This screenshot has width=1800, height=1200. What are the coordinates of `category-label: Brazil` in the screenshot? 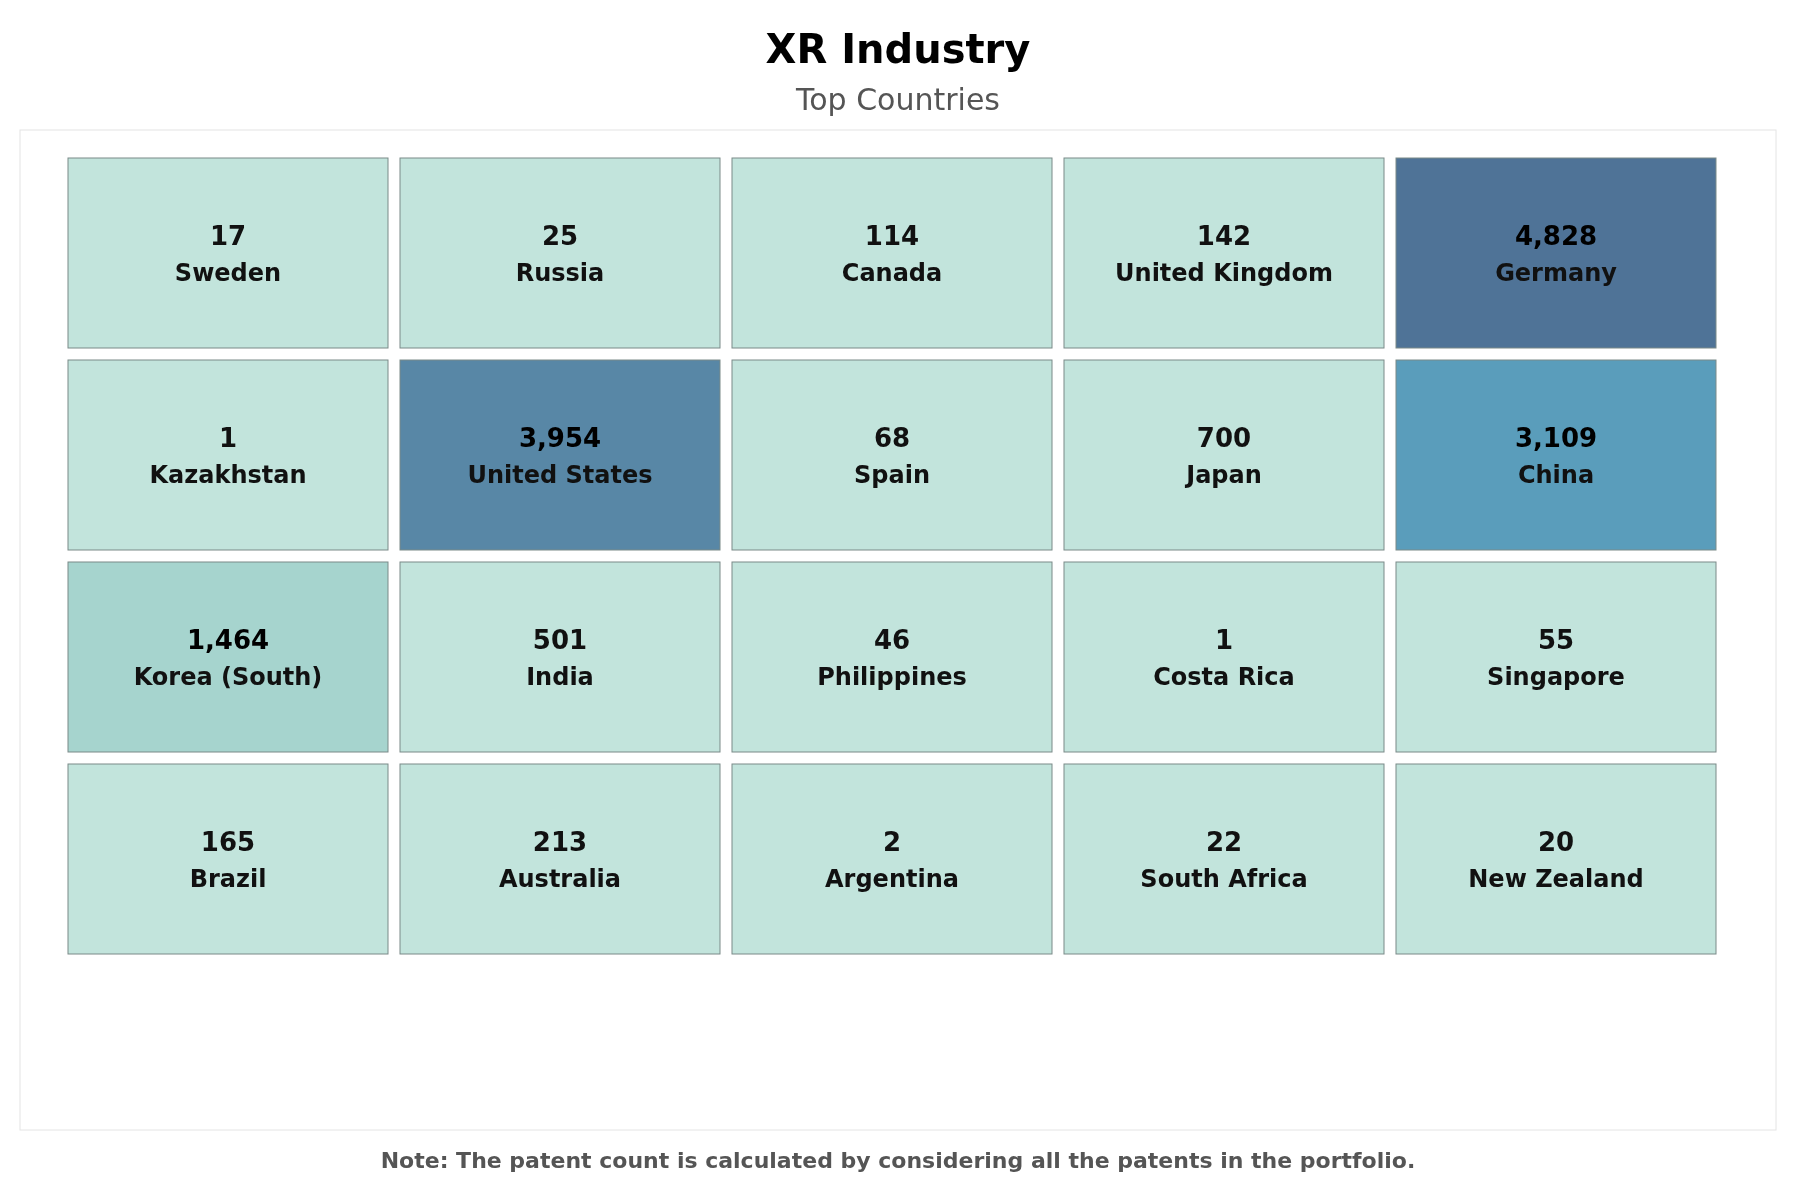 It's located at (228, 879).